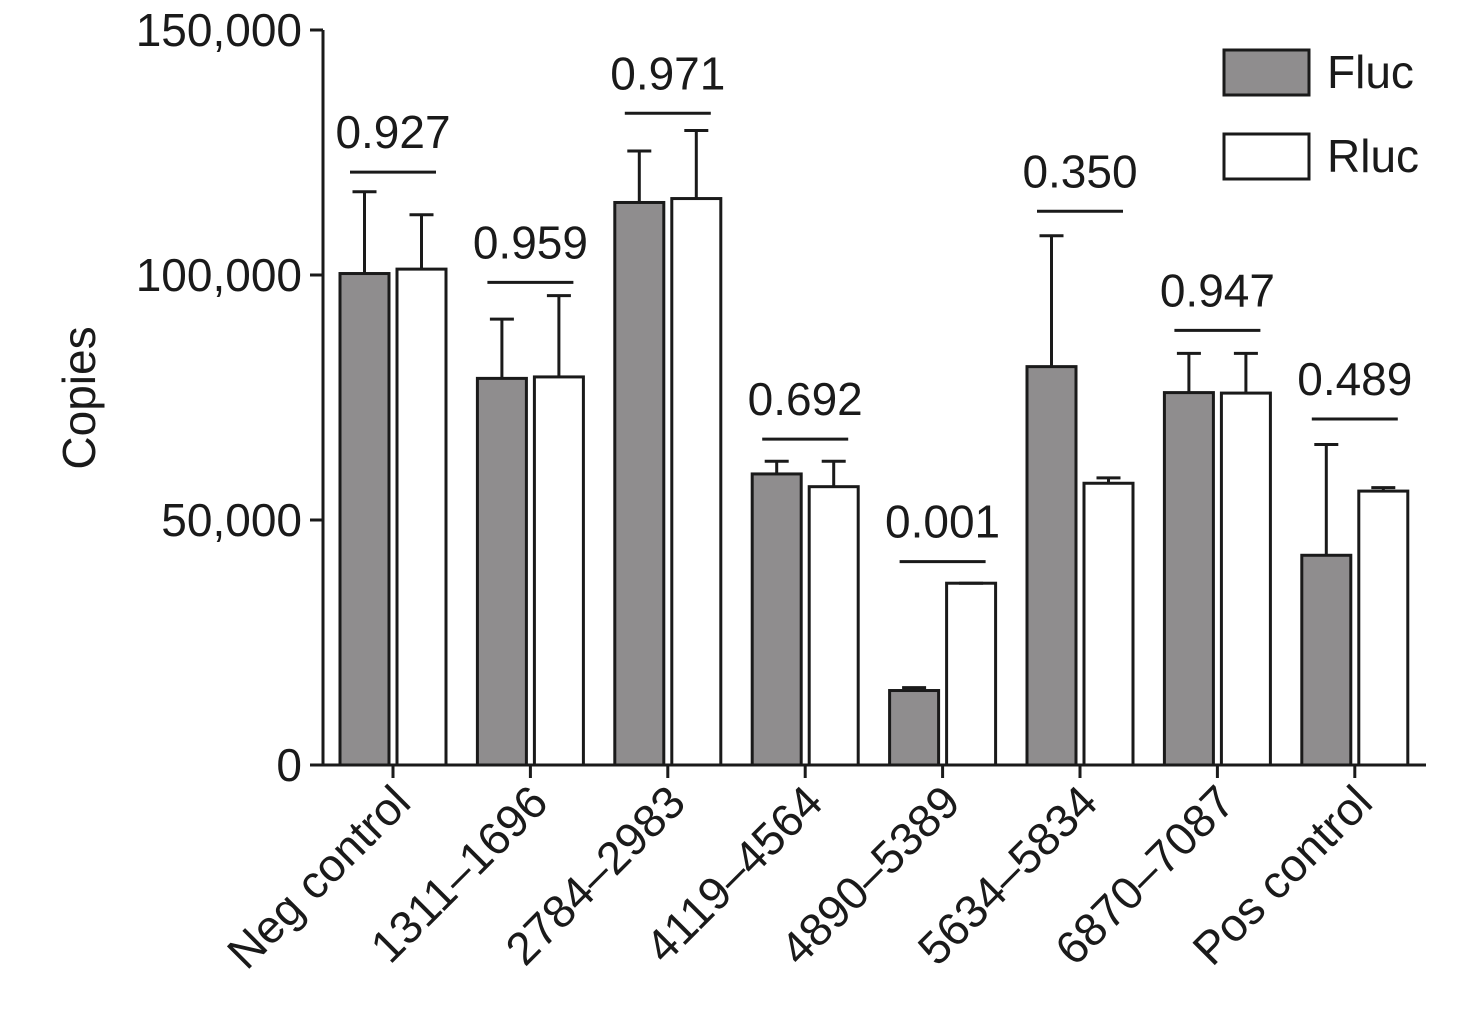  Describe the element at coordinates (1373, 156) in the screenshot. I see `legend-label-rluc: Rluc` at that location.